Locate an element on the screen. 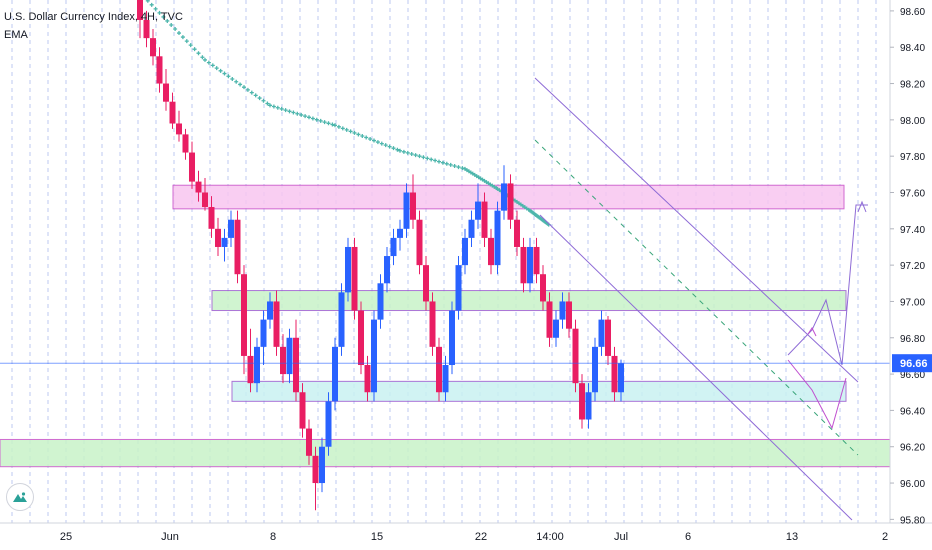 The height and width of the screenshot is (550, 932). last-price-badge is located at coordinates (912, 363).